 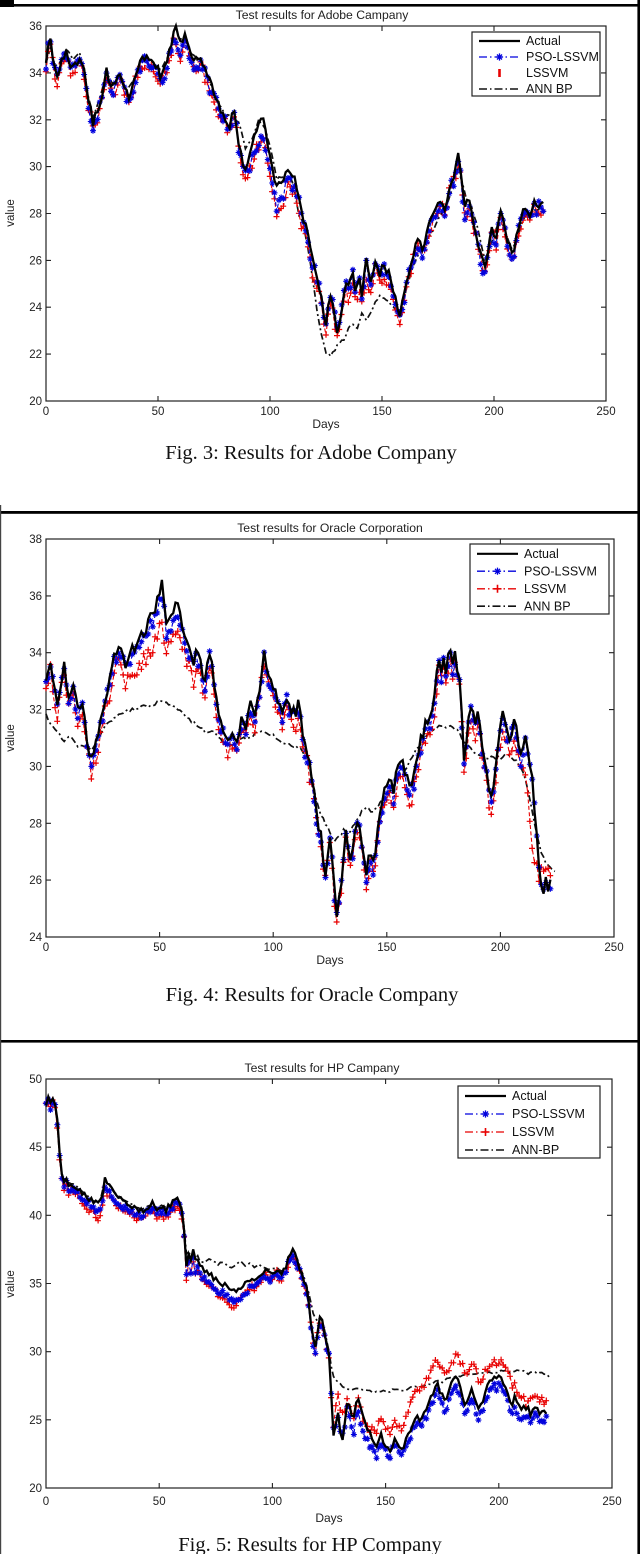 What do you see at coordinates (312, 995) in the screenshot?
I see `svg-text:Fig. 4: Results for Oracle Com: Fig. 4: Results for Oracle Company` at bounding box center [312, 995].